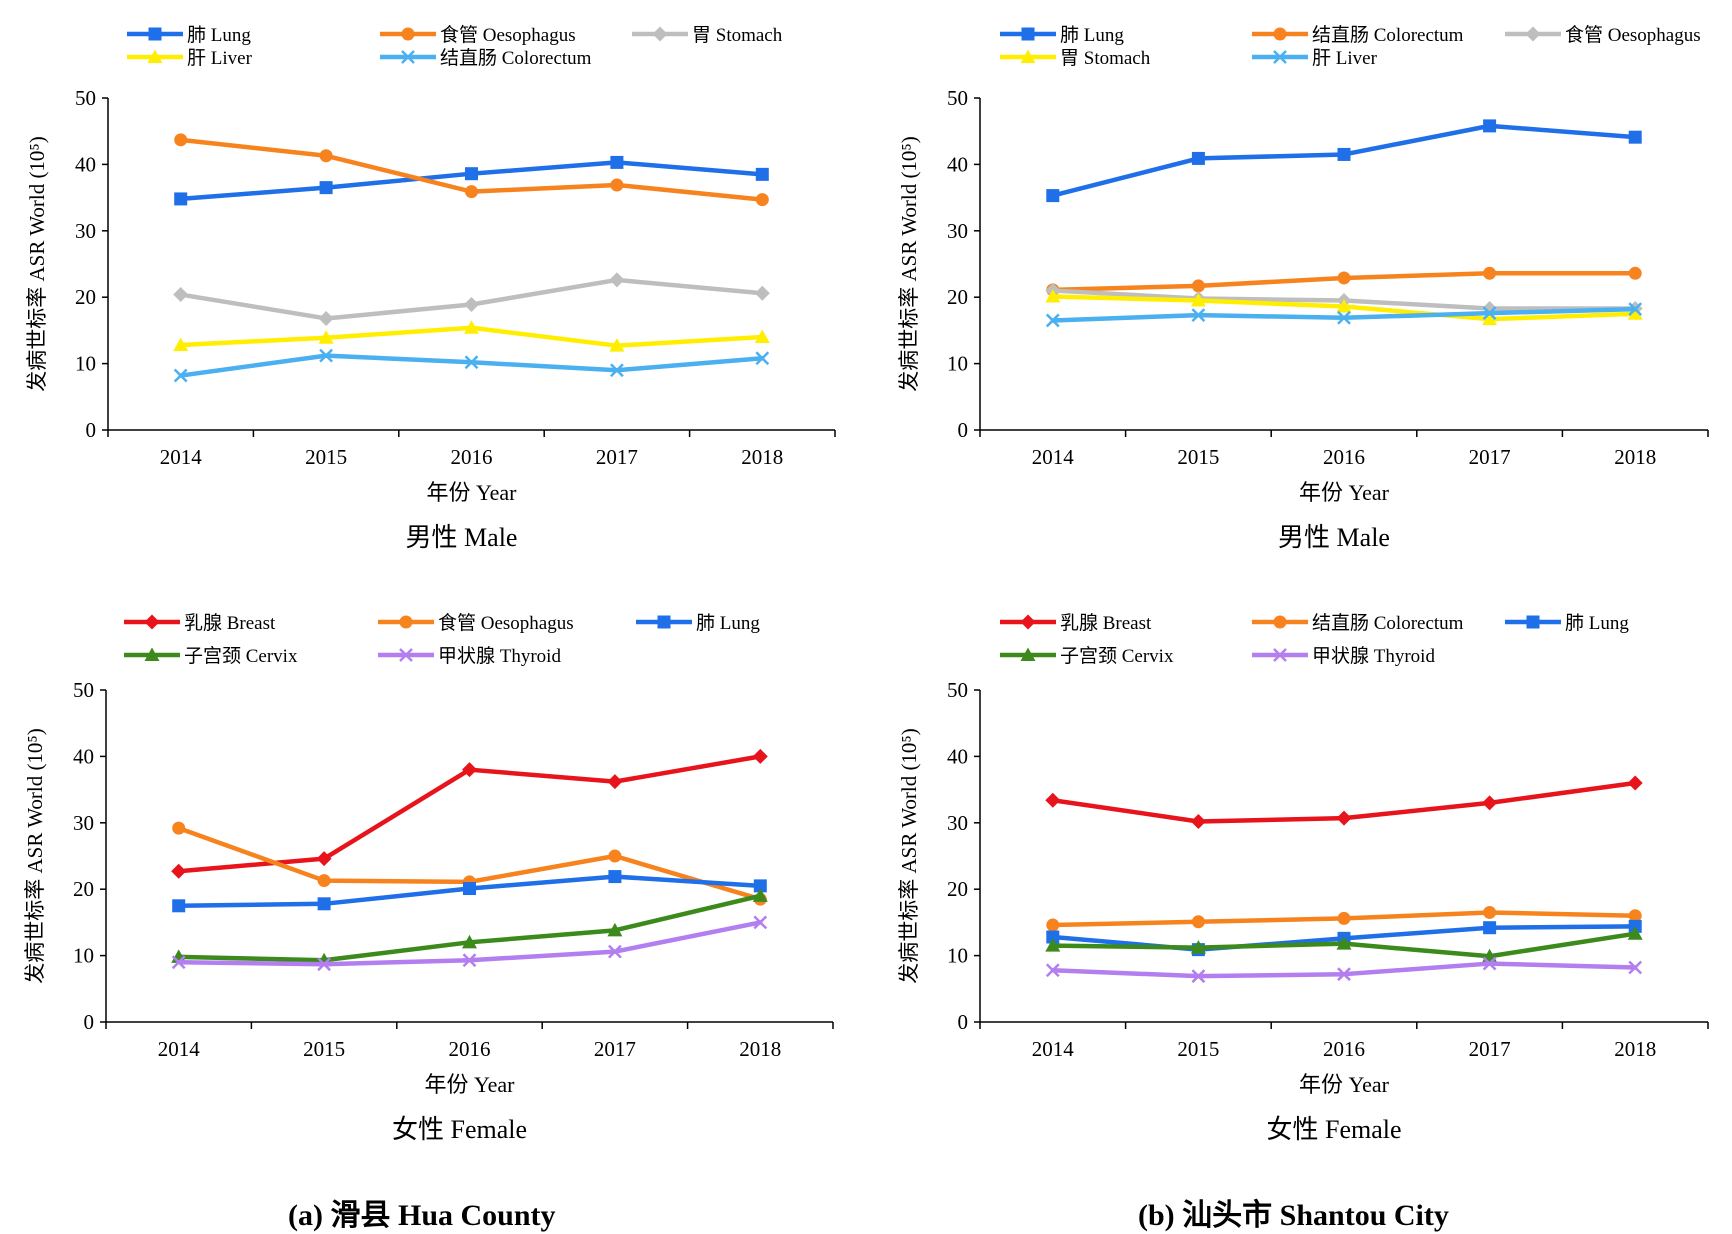 The width and height of the screenshot is (1732, 1234). I want to click on y-tick-label: 40, so click(957, 164).